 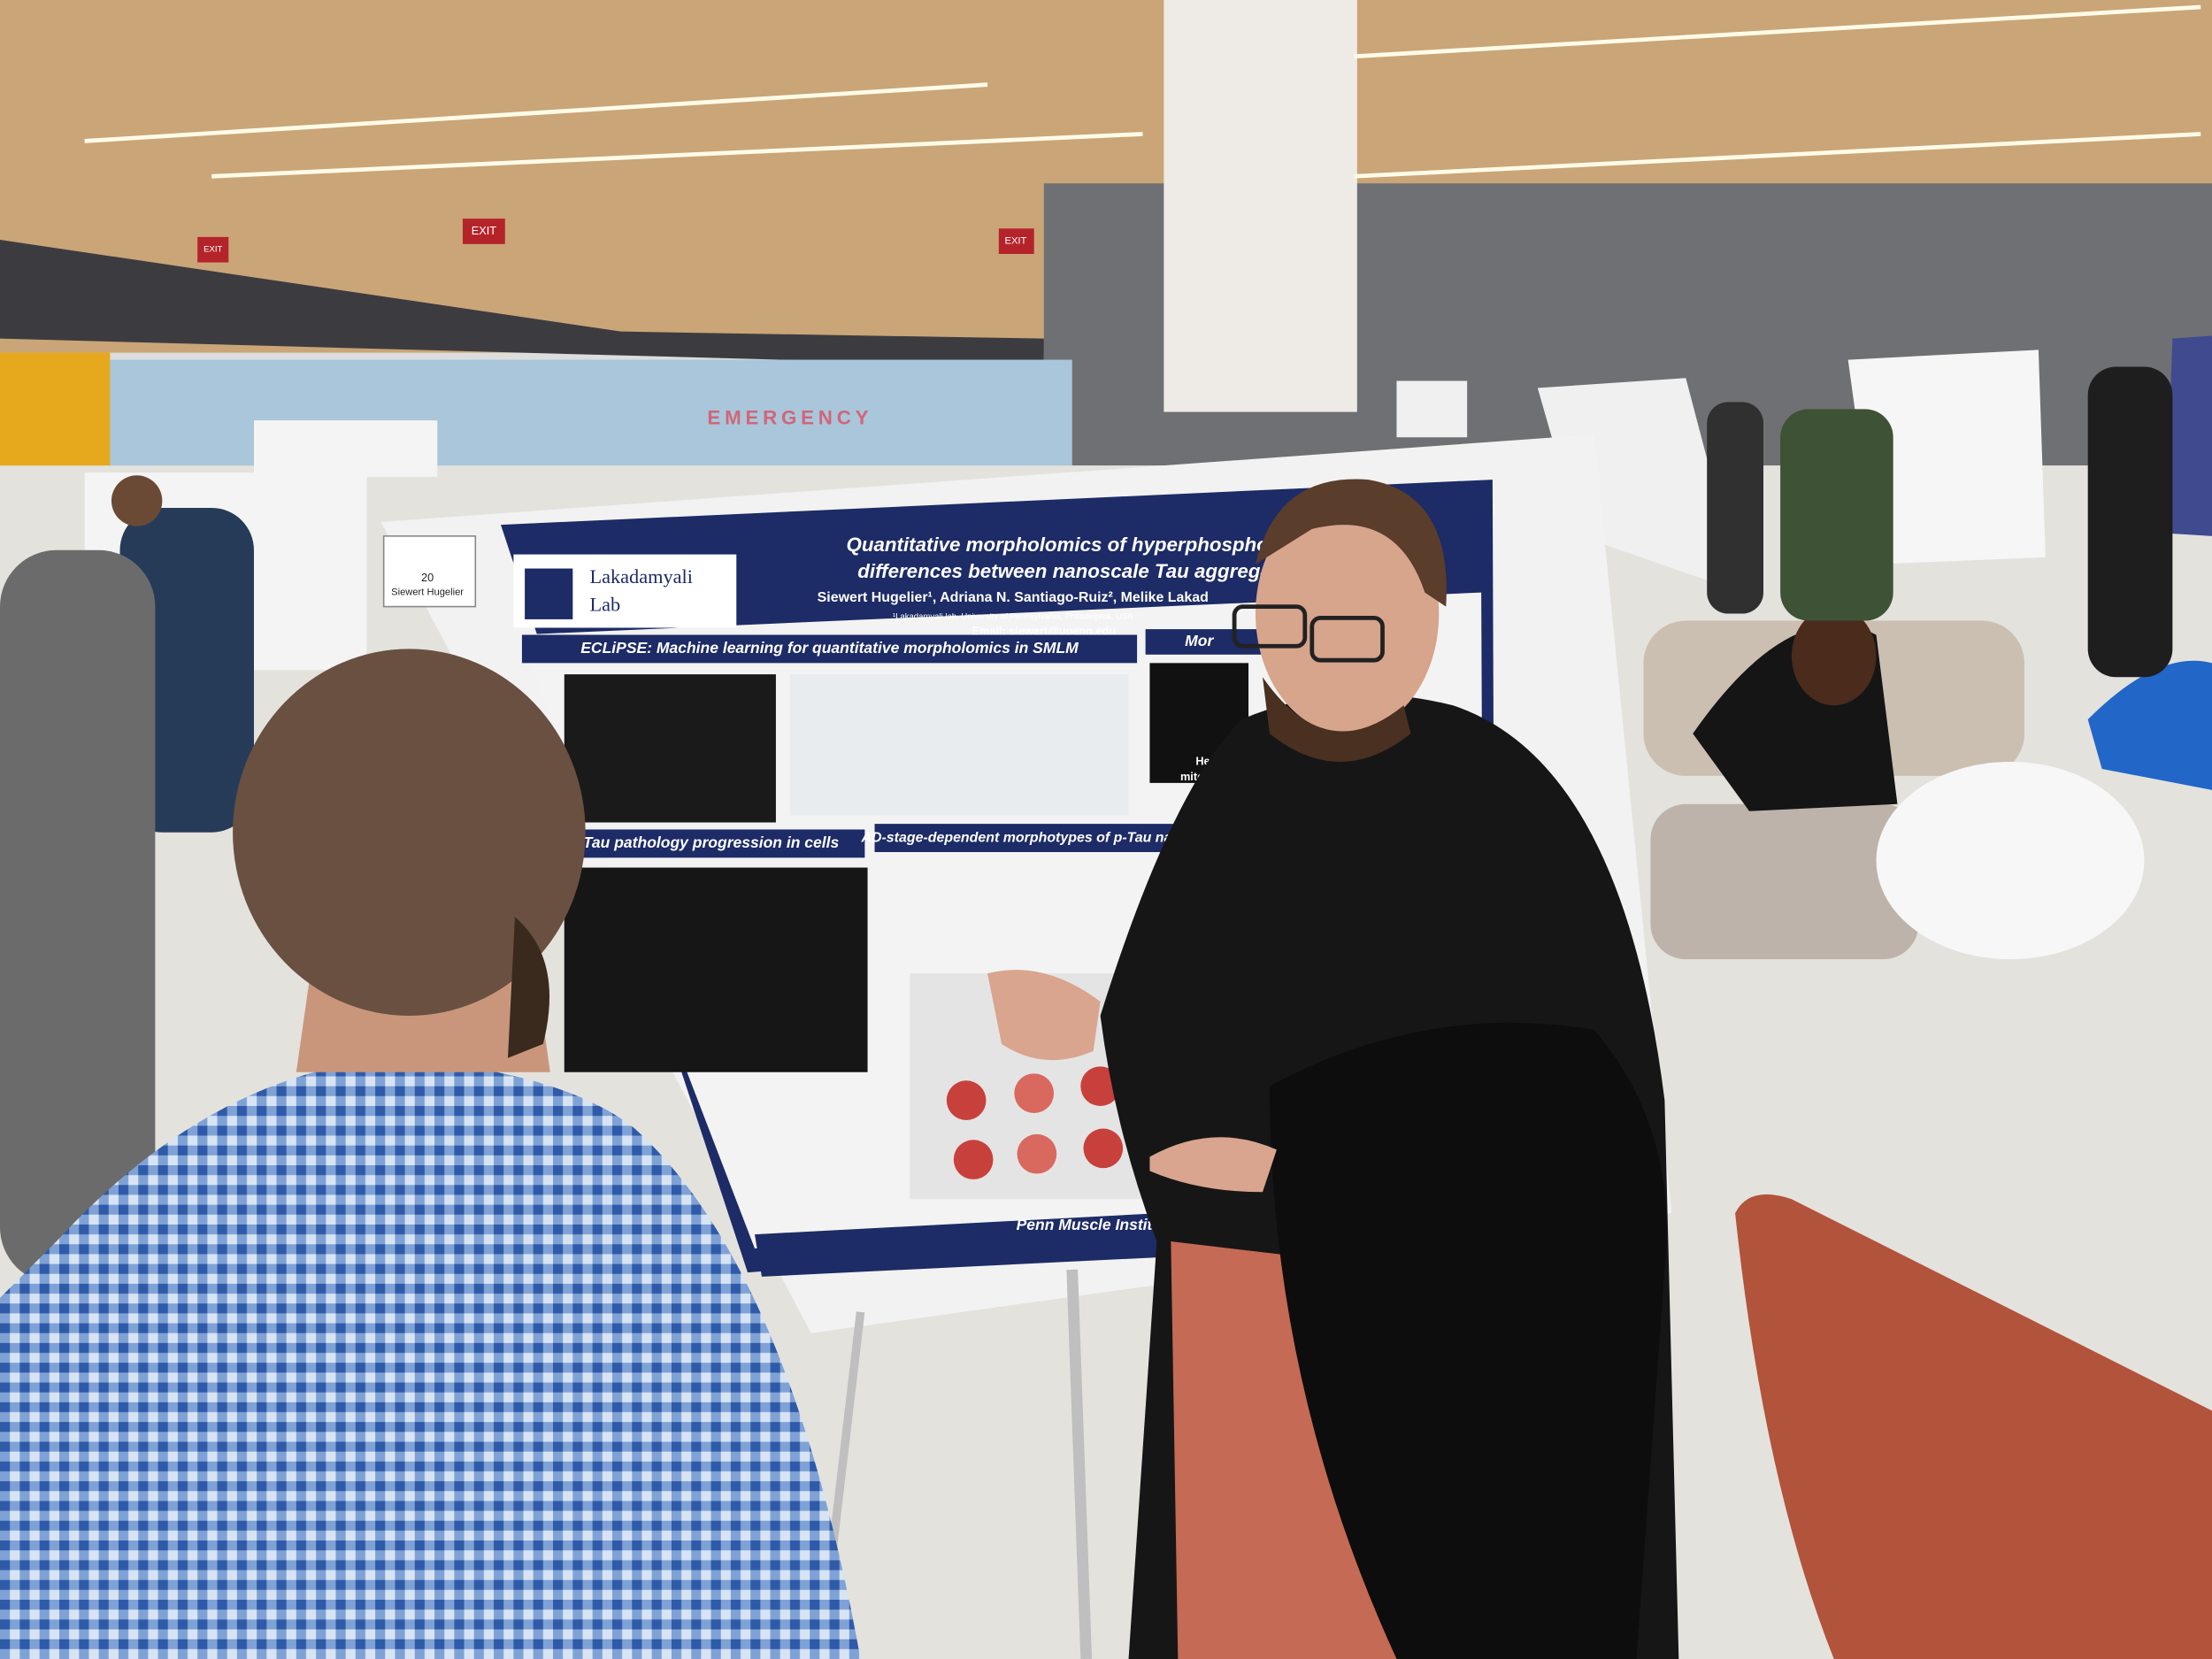 What do you see at coordinates (1337, 719) in the screenshot?
I see `presenter-beard` at bounding box center [1337, 719].